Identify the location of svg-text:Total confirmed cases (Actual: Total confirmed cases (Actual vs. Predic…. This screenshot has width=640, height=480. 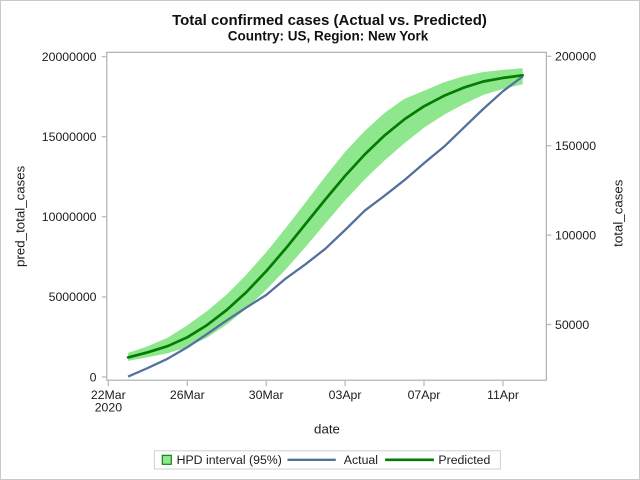
(329, 20).